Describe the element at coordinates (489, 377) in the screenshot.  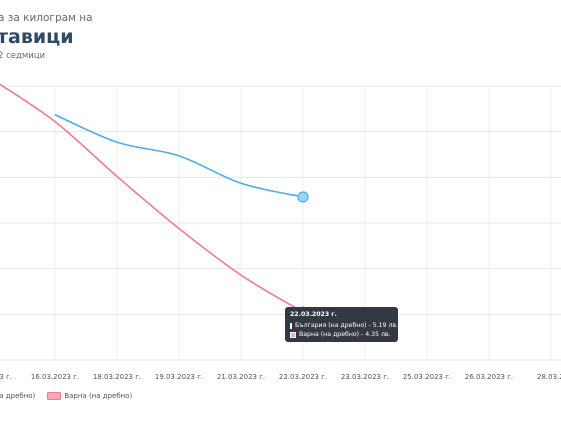
I see `x-tick-label: 26.03.2023 г.` at that location.